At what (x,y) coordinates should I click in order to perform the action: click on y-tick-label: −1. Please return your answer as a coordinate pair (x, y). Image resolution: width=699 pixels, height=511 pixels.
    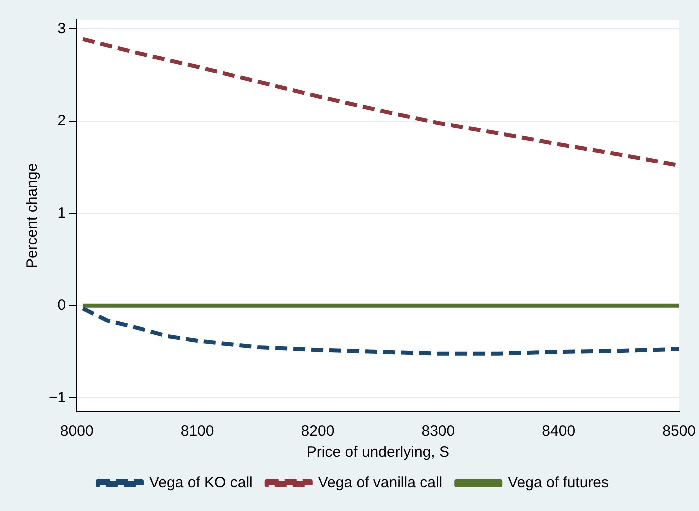
    Looking at the image, I should click on (57, 397).